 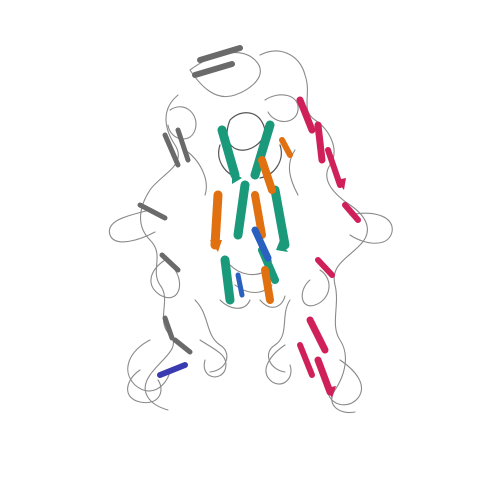 I want to click on left-gray-strands, so click(x=190, y=200).